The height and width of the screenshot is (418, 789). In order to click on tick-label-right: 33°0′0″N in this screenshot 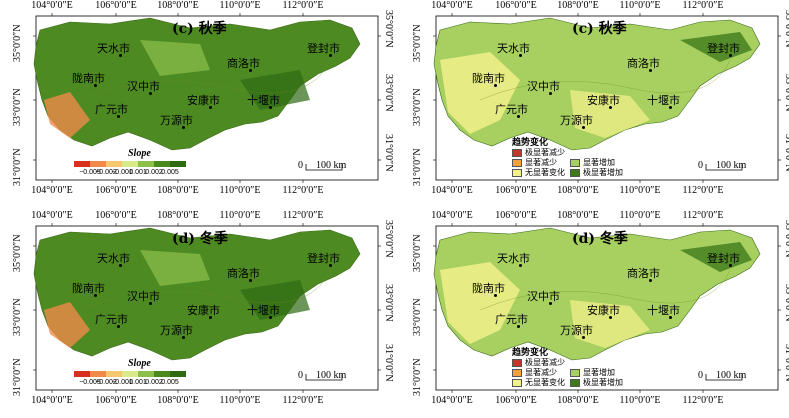, I will do `click(786, 93)`.